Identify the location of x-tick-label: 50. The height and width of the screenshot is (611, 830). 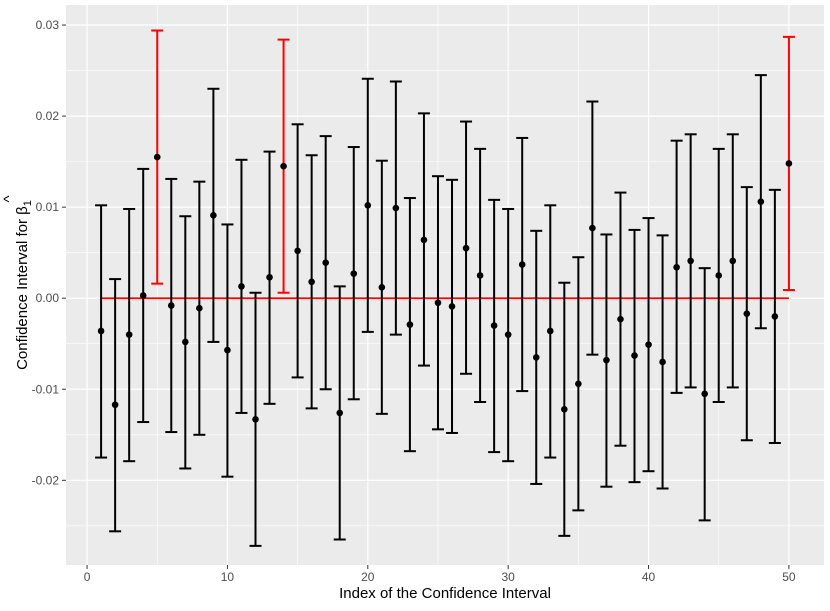
(789, 577).